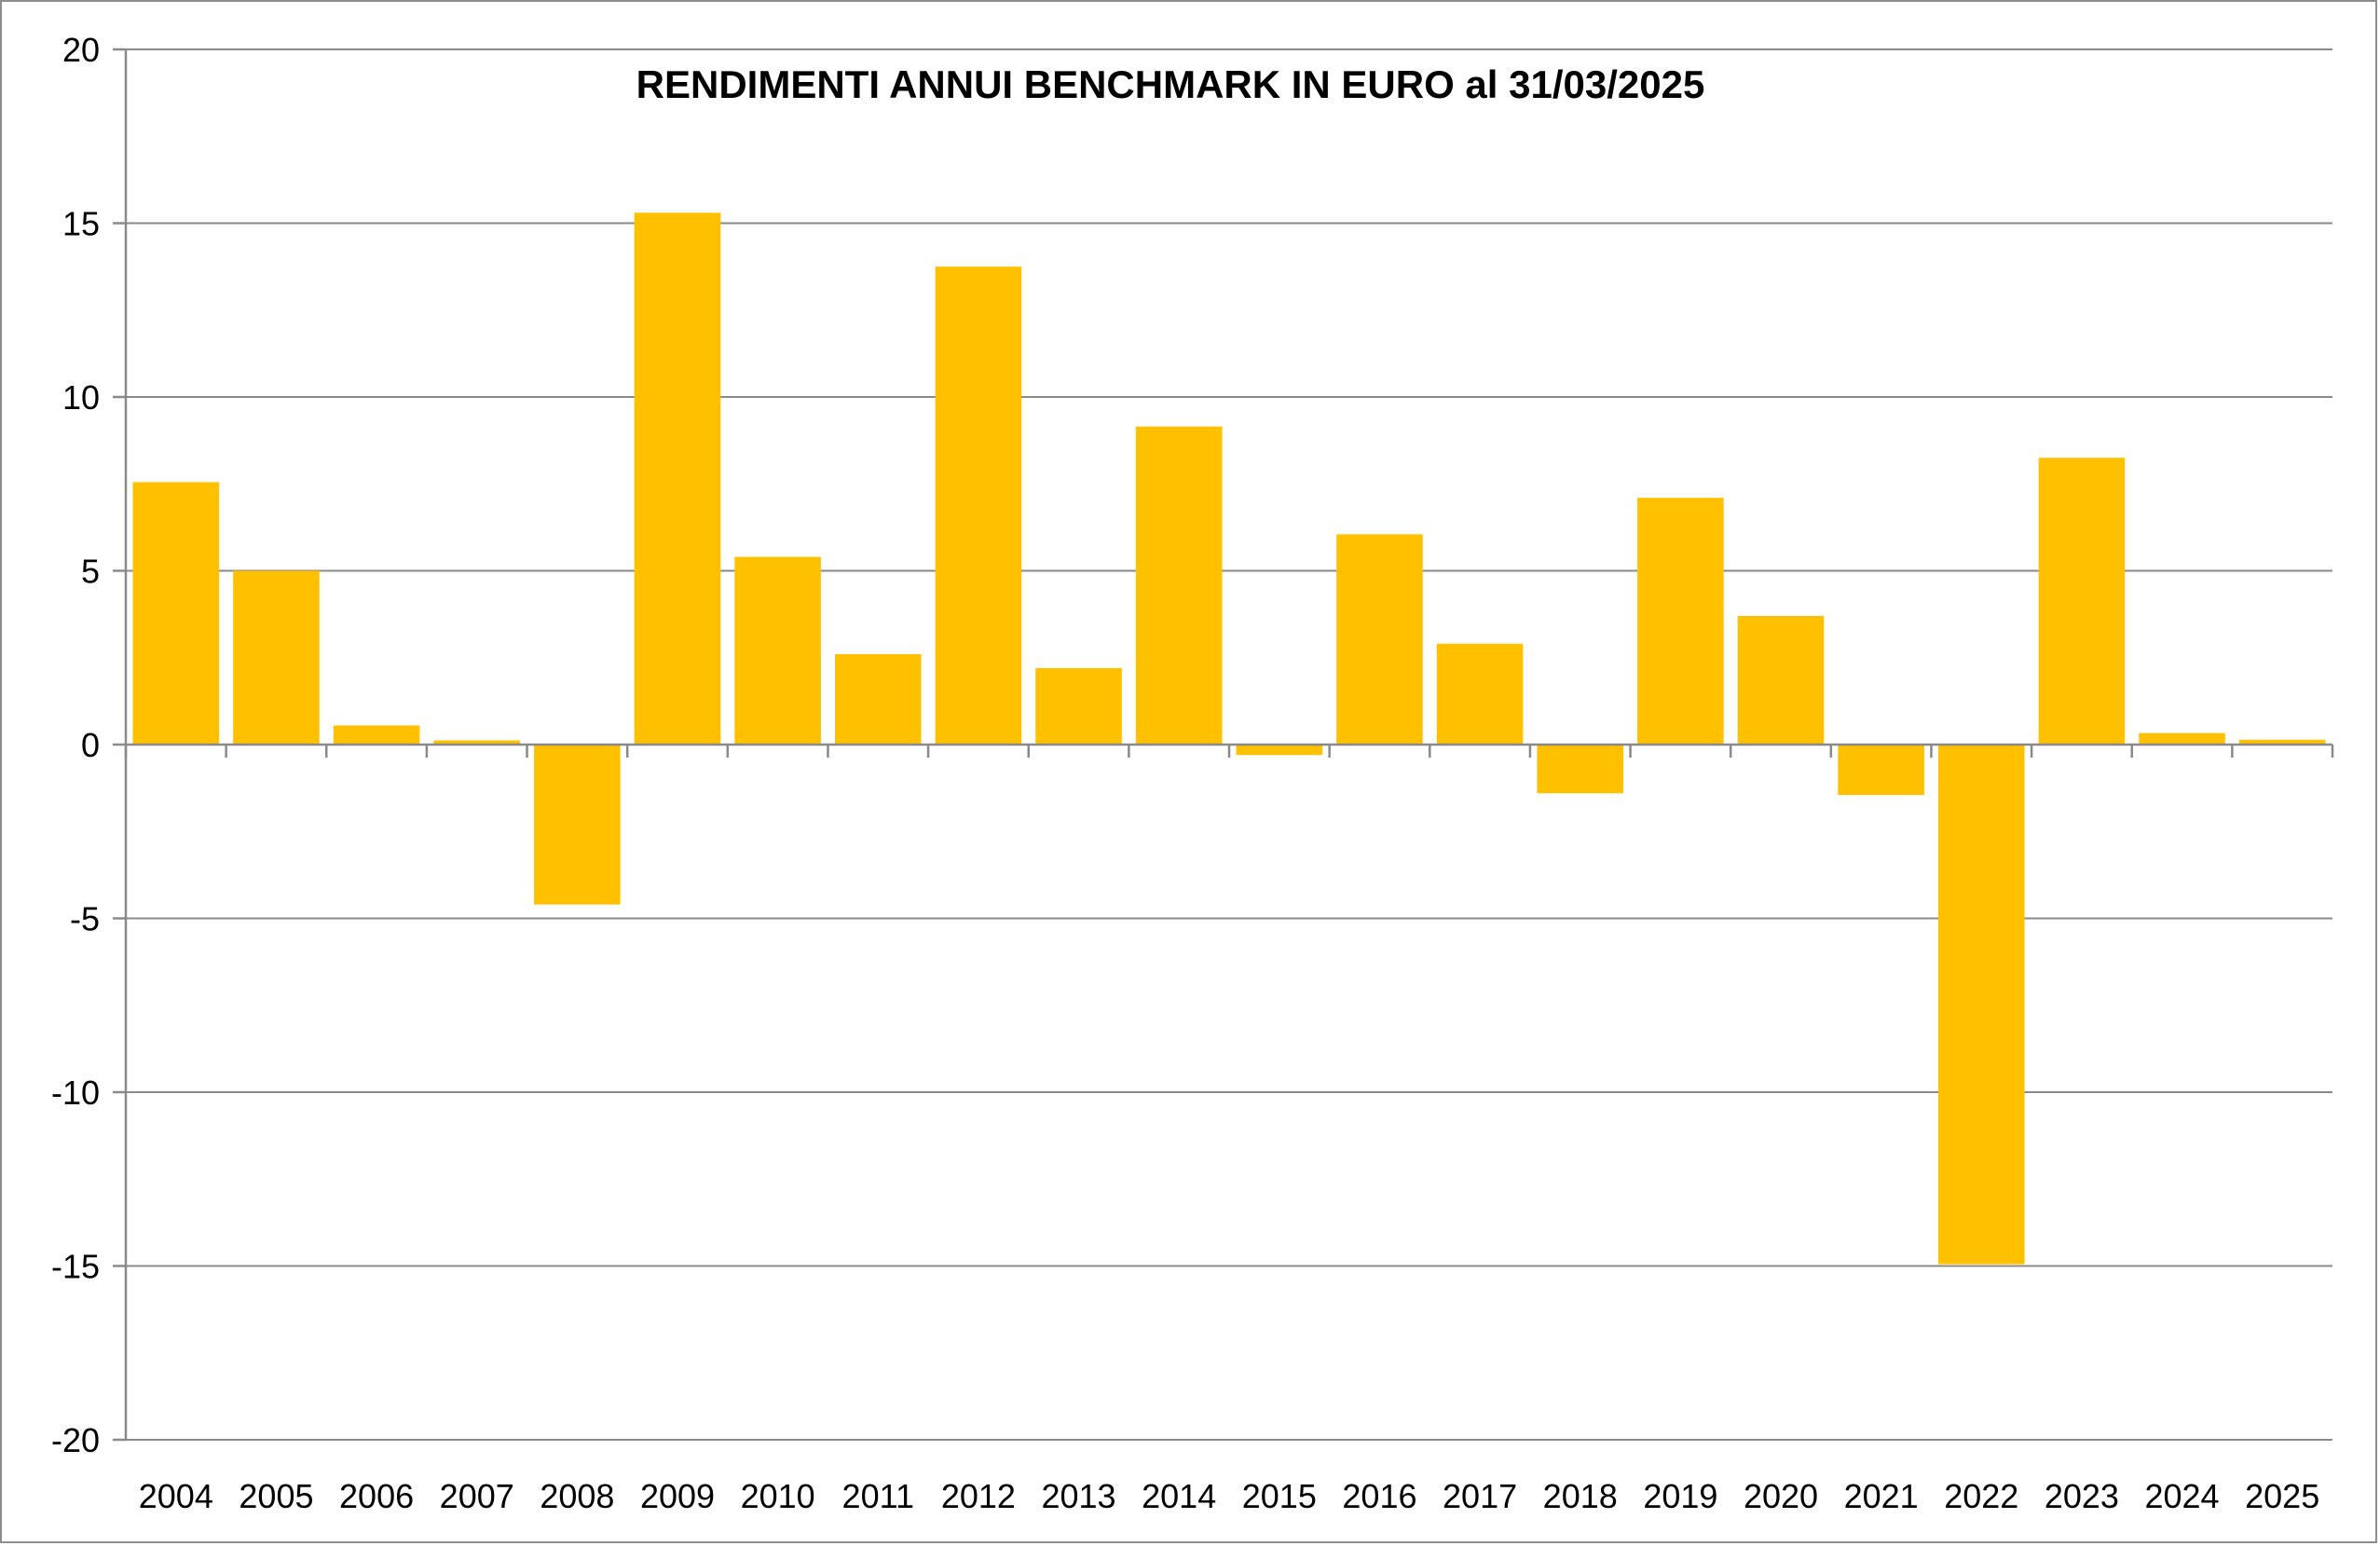 The image size is (2380, 1546). Describe the element at coordinates (85, 919) in the screenshot. I see `y-tick-label: -5` at that location.